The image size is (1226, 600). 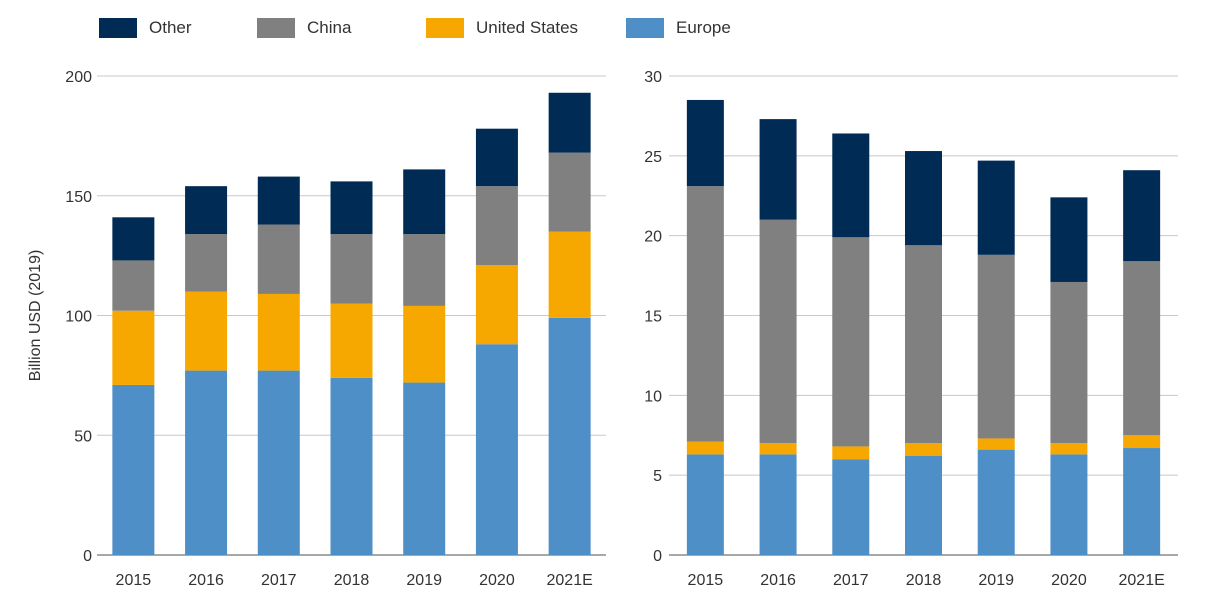 What do you see at coordinates (527, 27) in the screenshot?
I see `legend-label-united-states: United States` at bounding box center [527, 27].